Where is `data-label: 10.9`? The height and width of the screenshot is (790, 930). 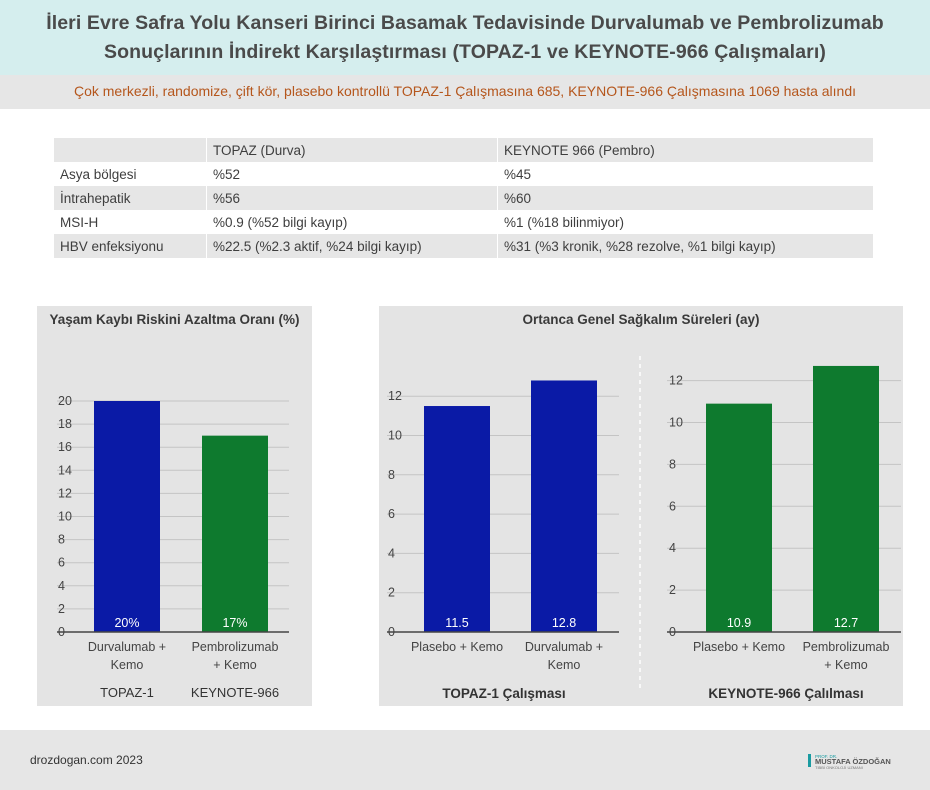 data-label: 10.9 is located at coordinates (739, 623).